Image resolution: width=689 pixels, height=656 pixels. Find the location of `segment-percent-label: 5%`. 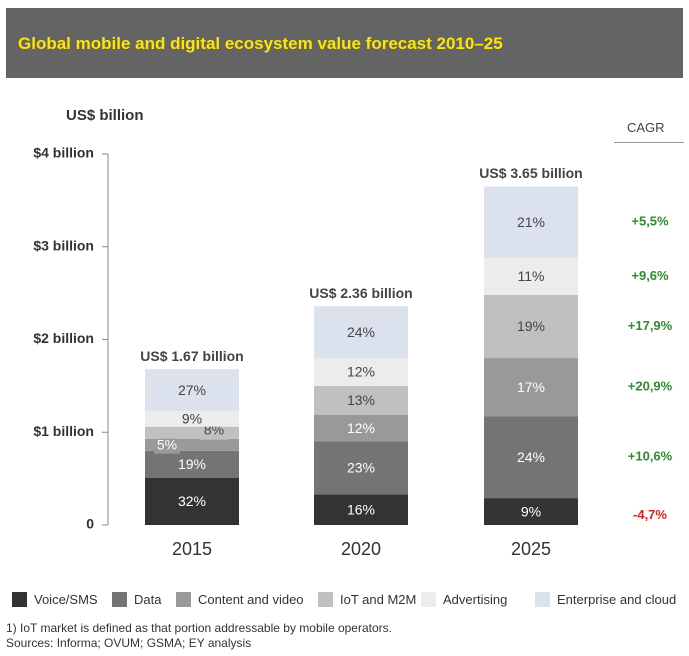

segment-percent-label: 5% is located at coordinates (167, 444).